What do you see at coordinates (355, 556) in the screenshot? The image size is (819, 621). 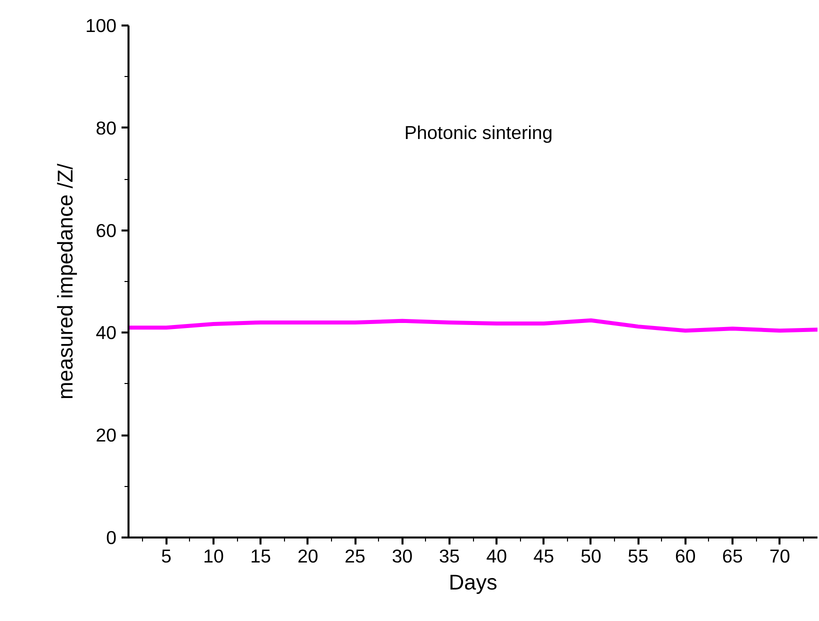 I see `x-tick-label: 25` at bounding box center [355, 556].